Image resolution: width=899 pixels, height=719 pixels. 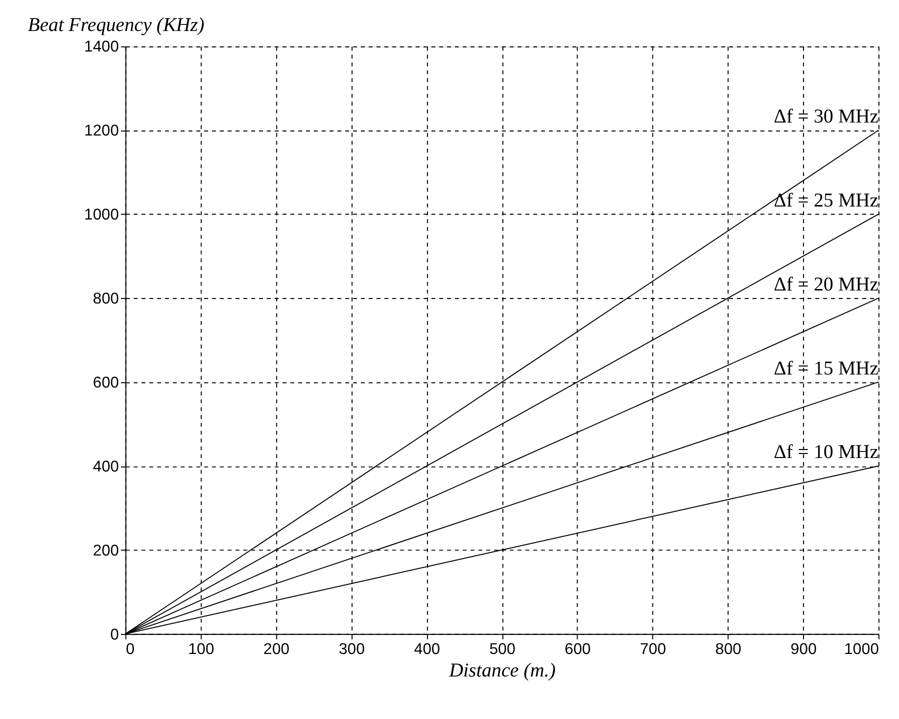 What do you see at coordinates (106, 299) in the screenshot?
I see `y-tick-label: 800` at bounding box center [106, 299].